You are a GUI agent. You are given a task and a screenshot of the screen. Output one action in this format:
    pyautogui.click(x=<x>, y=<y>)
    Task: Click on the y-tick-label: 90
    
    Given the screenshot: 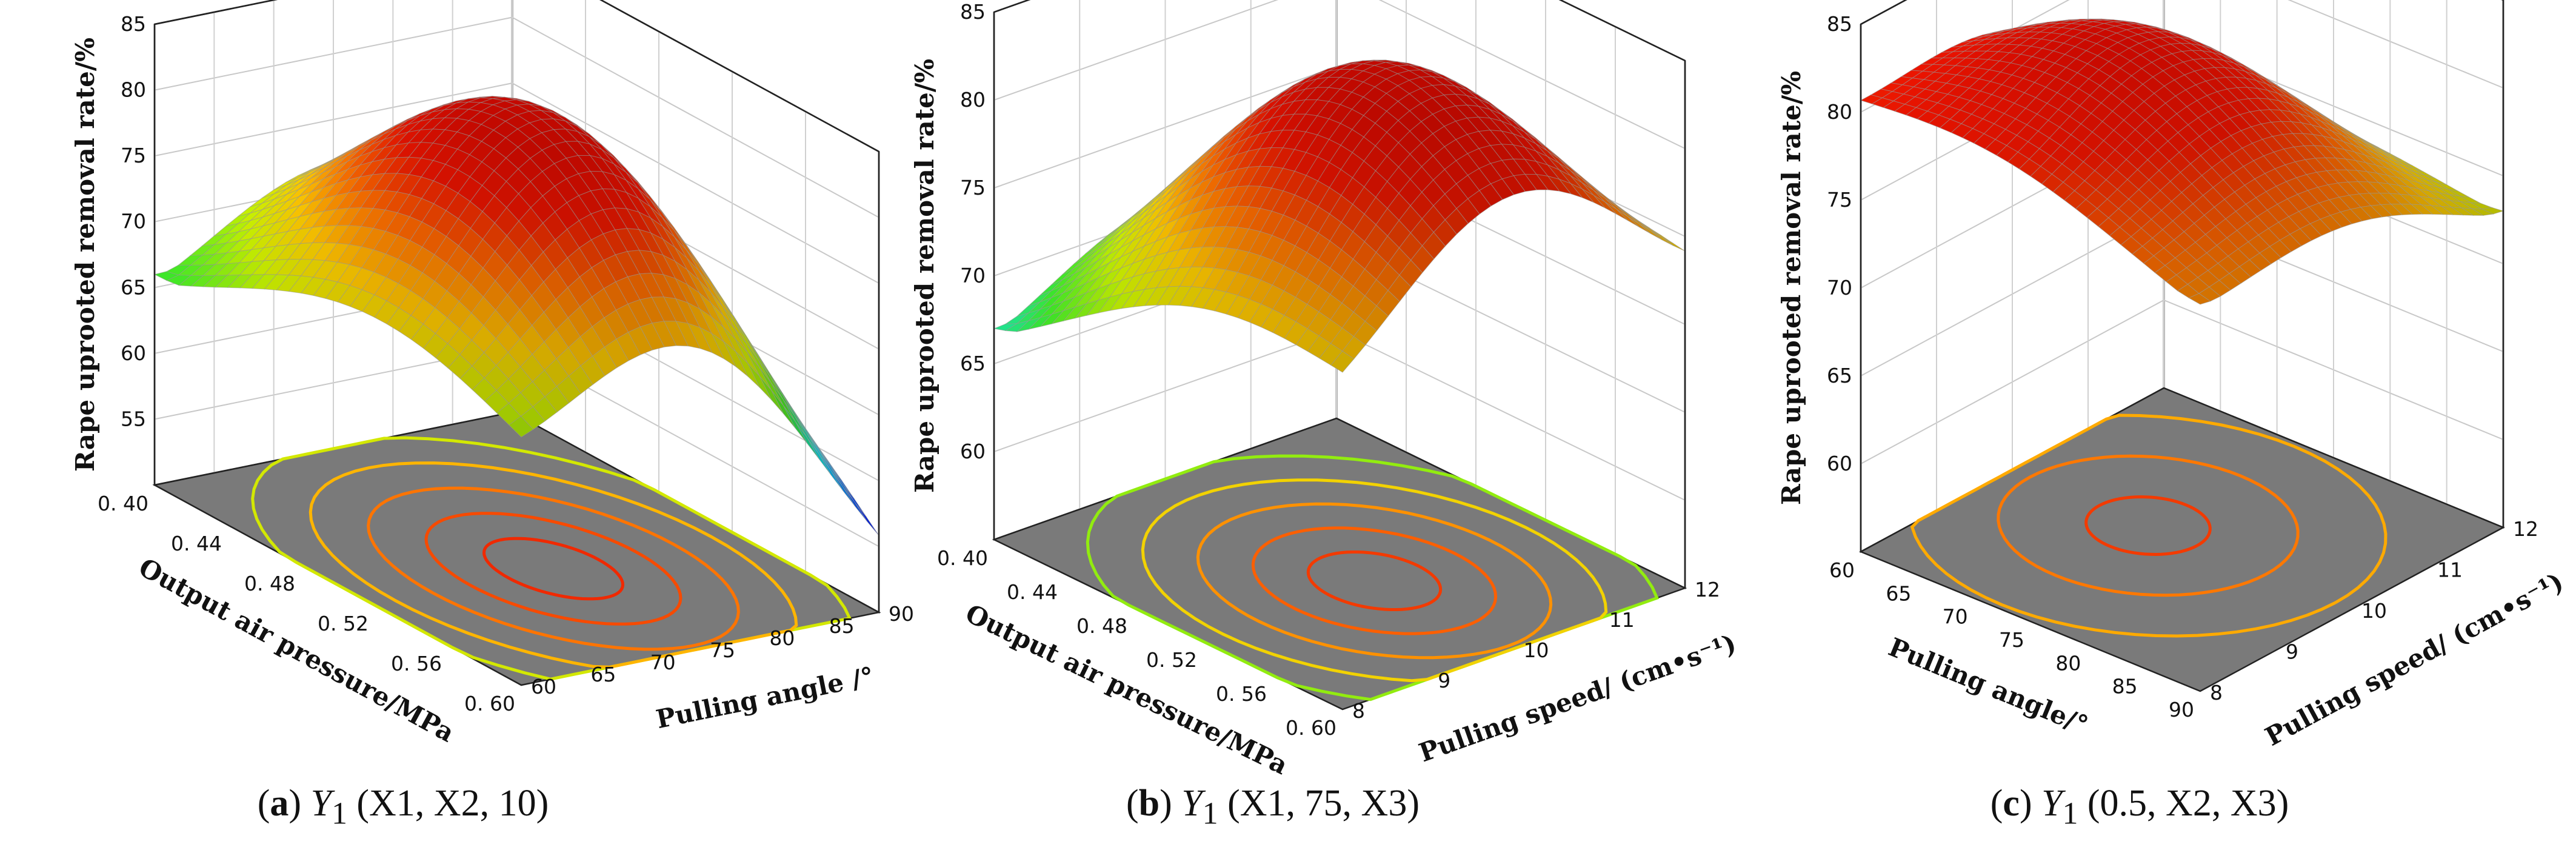 What is the action you would take?
    pyautogui.click(x=902, y=614)
    